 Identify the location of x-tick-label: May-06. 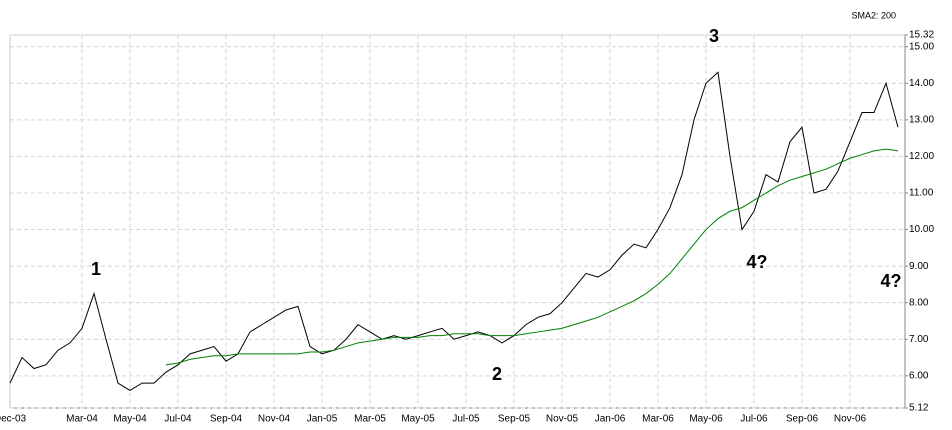
(706, 419).